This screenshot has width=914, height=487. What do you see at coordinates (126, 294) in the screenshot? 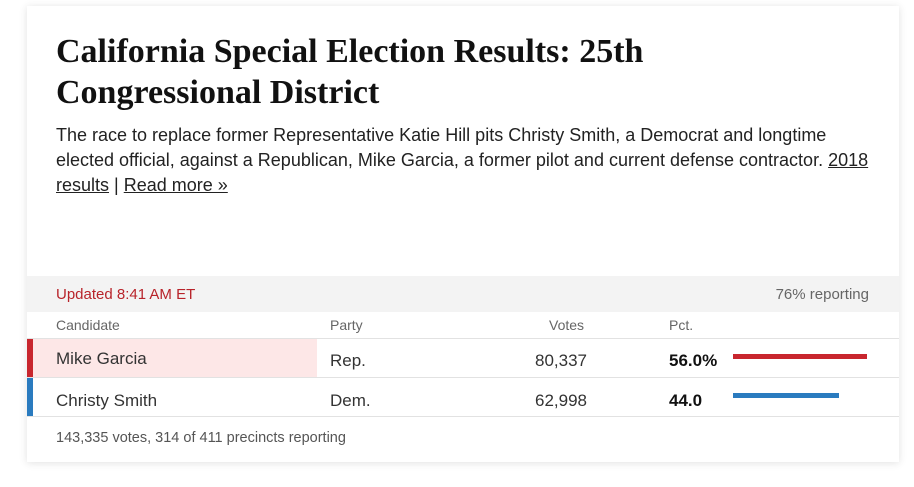
I see `updated-time: Updated 8:41 AM ET` at bounding box center [126, 294].